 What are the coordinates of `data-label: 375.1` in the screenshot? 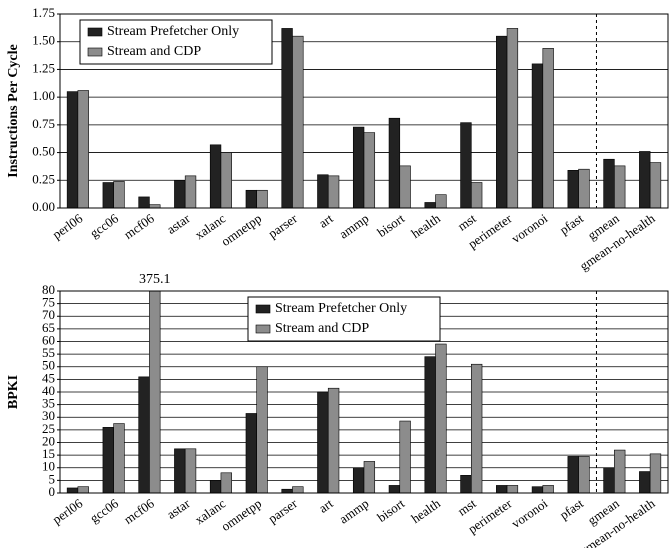 It's located at (155, 279).